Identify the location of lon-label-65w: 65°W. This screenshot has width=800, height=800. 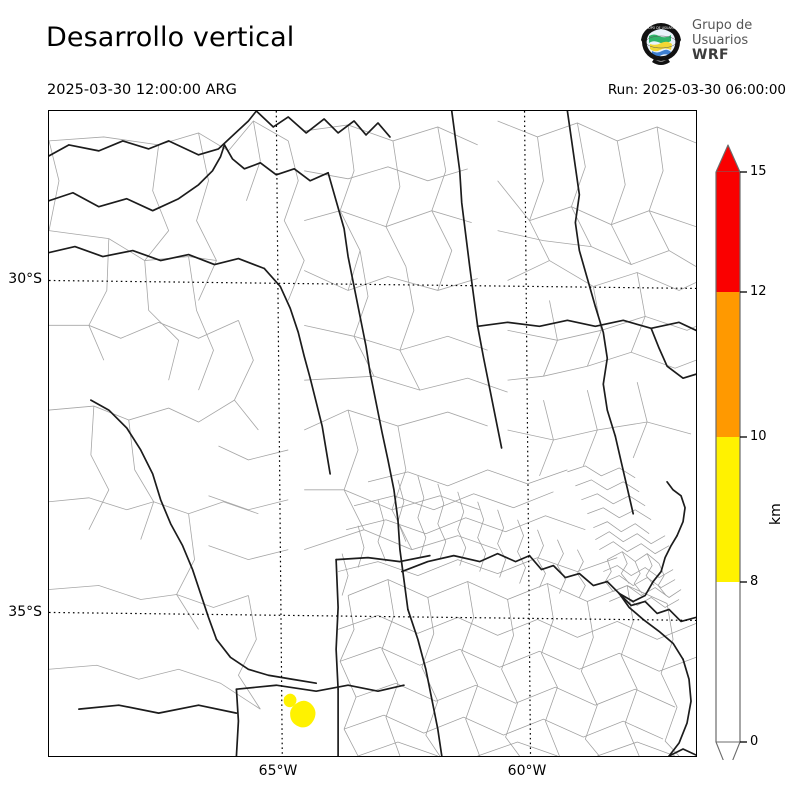
(278, 771).